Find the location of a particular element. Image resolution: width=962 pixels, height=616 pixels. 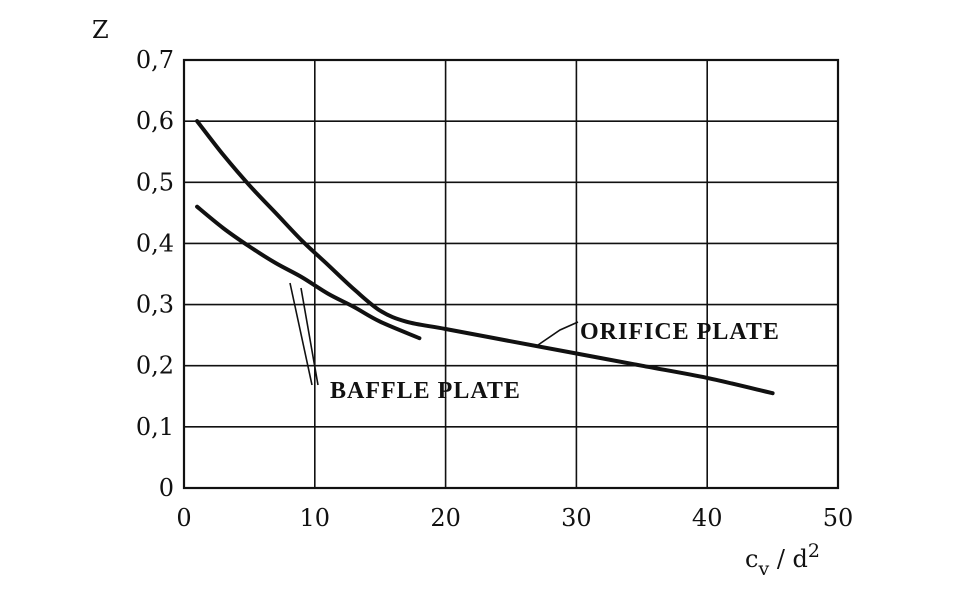

x-tick-label: 30 is located at coordinates (576, 518).